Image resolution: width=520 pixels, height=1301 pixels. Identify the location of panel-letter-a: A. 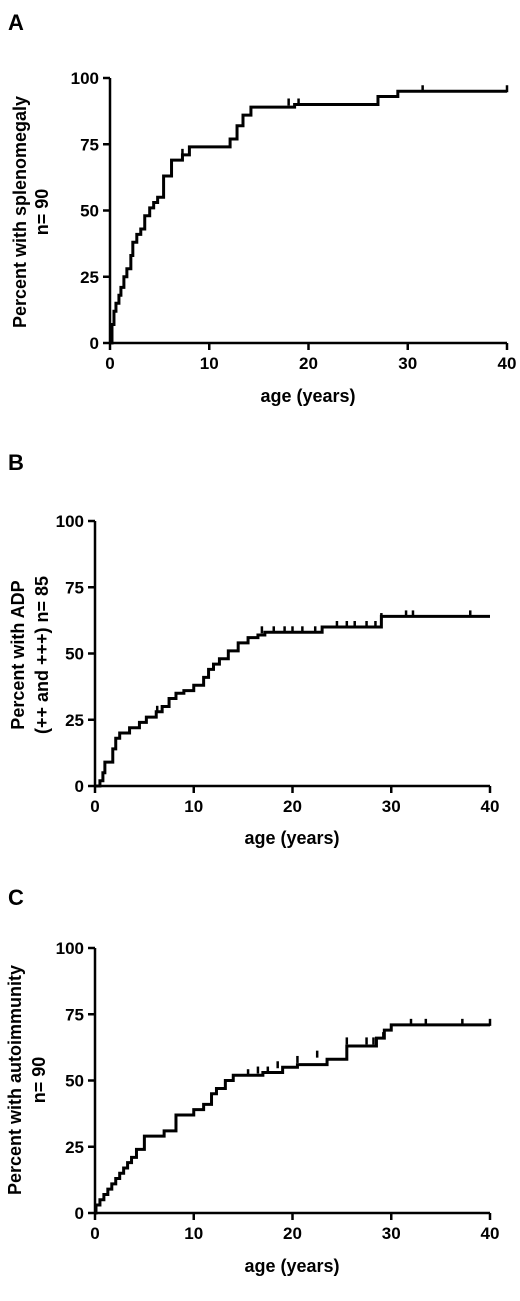
(16, 22).